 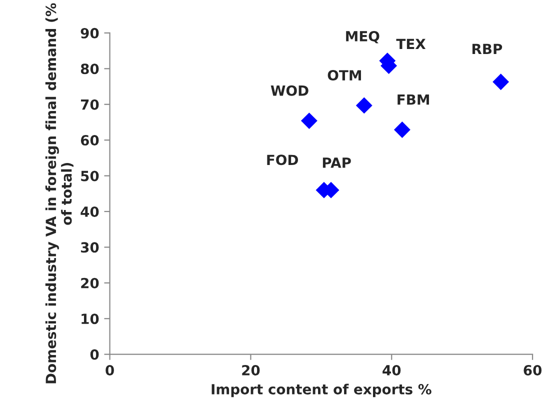 I want to click on y-tick-label: 40, so click(x=89, y=211).